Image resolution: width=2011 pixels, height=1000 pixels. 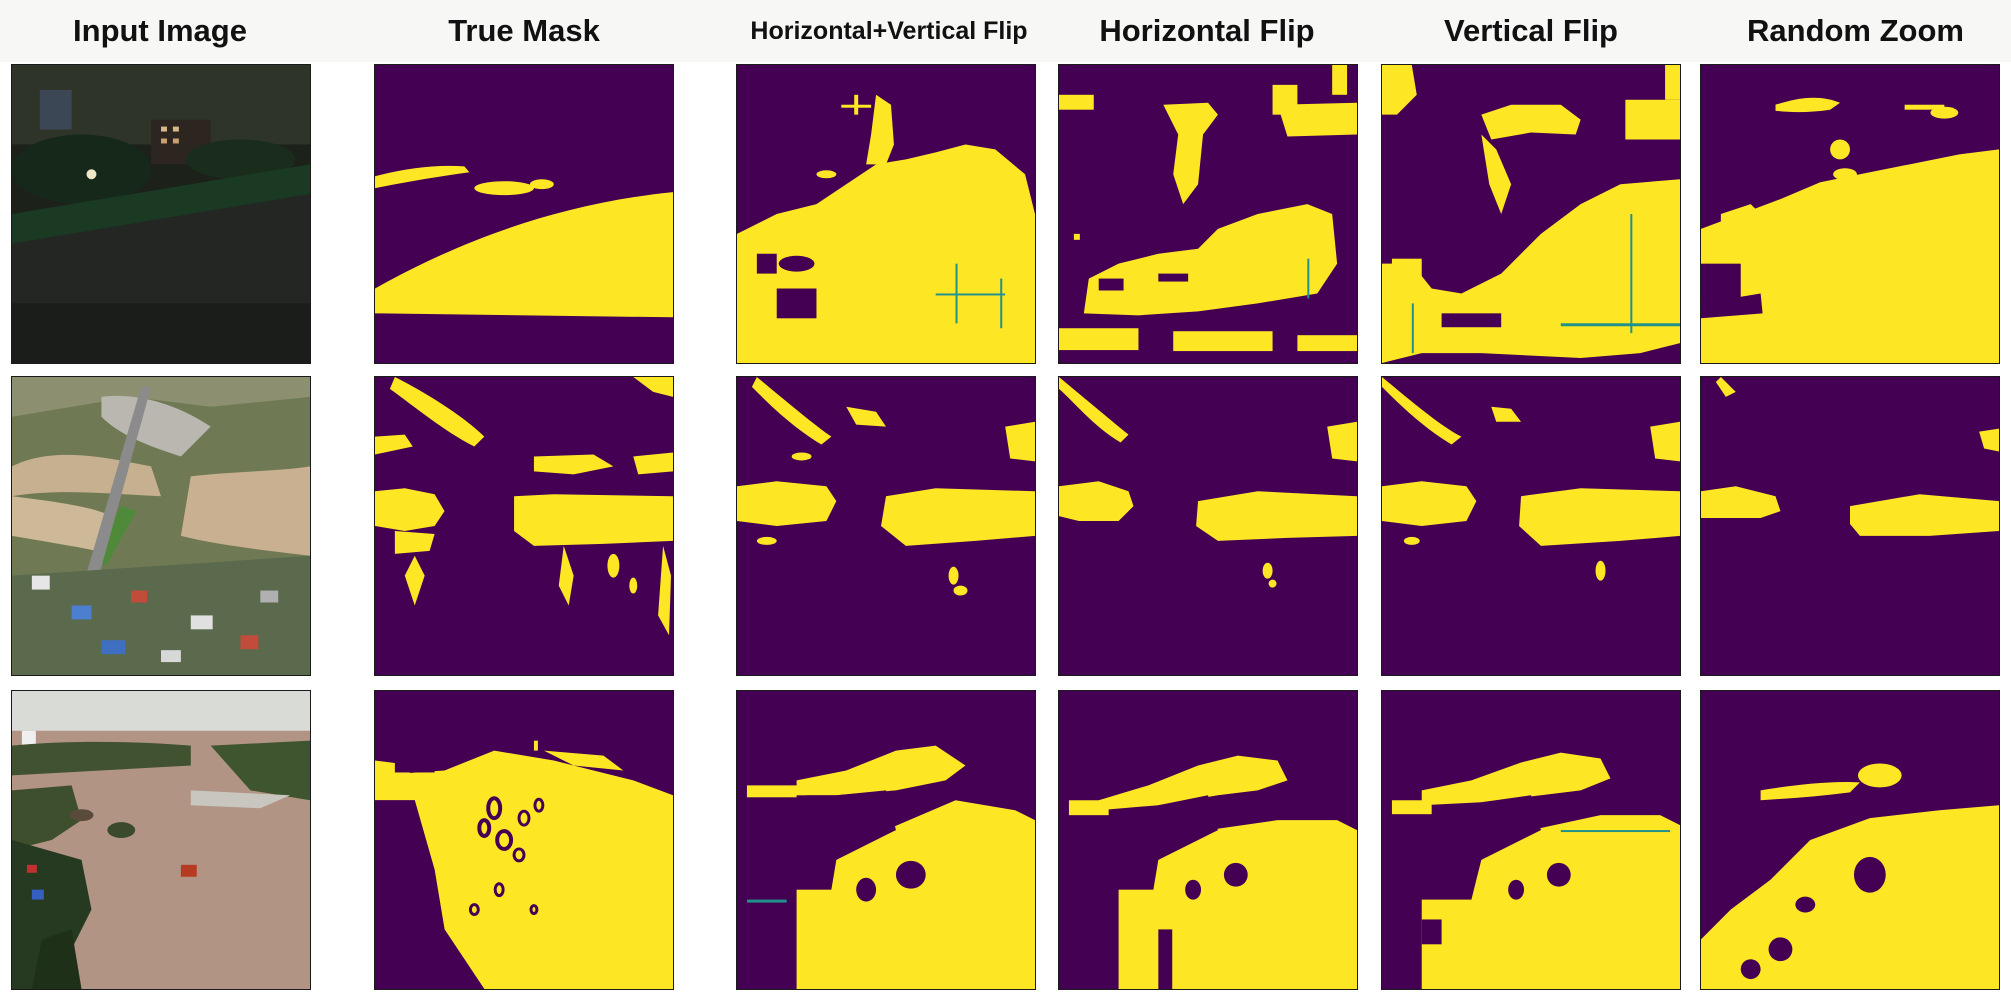 I want to click on header-band, so click(x=1005, y=31).